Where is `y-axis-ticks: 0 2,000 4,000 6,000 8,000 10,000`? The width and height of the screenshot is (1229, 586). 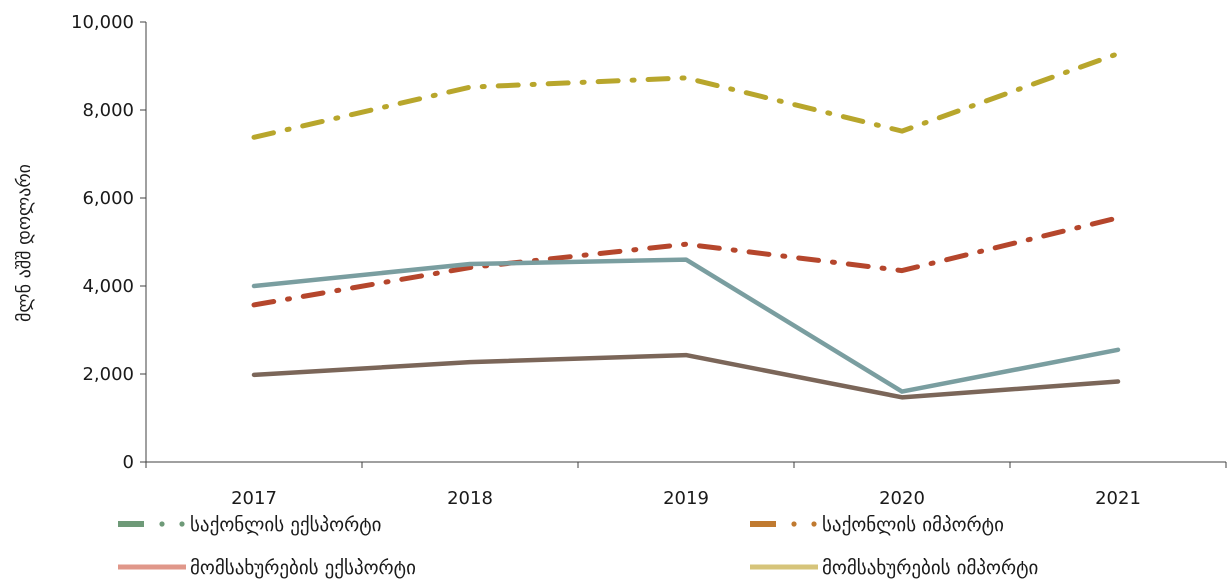 y-axis-ticks: 0 2,000 4,000 6,000 8,000 10,000 is located at coordinates (108, 242).